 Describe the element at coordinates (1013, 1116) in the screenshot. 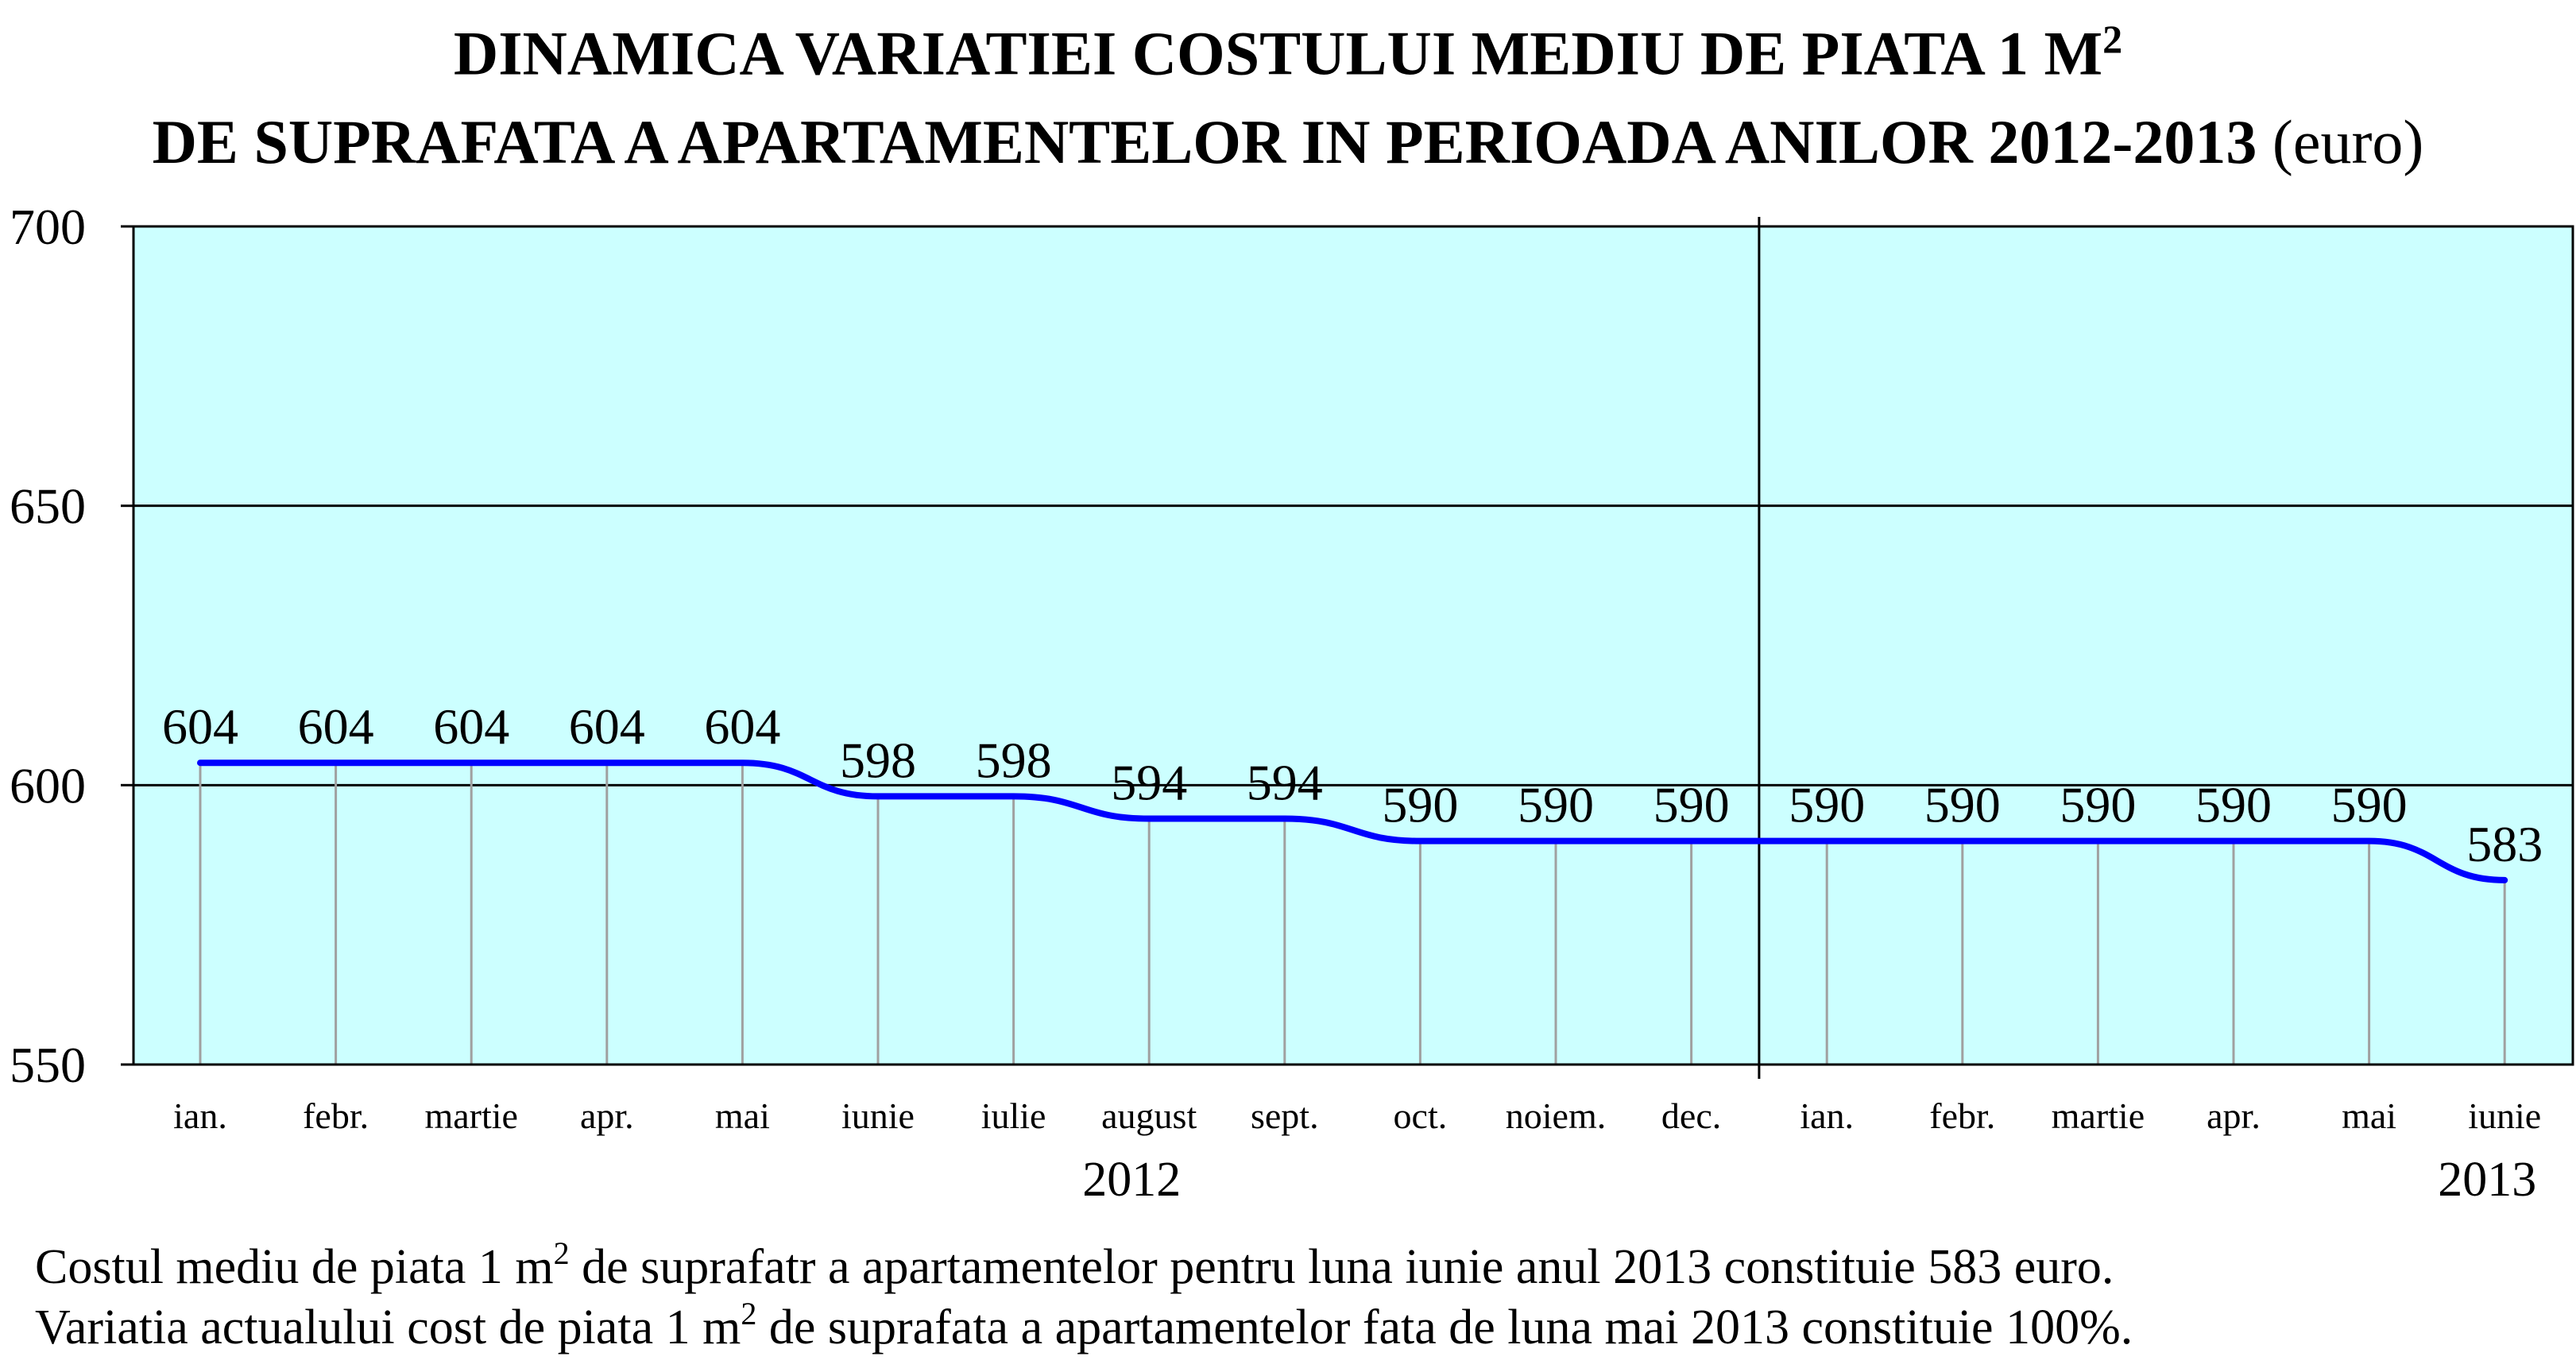

I see `x-tick-label: iulie` at that location.